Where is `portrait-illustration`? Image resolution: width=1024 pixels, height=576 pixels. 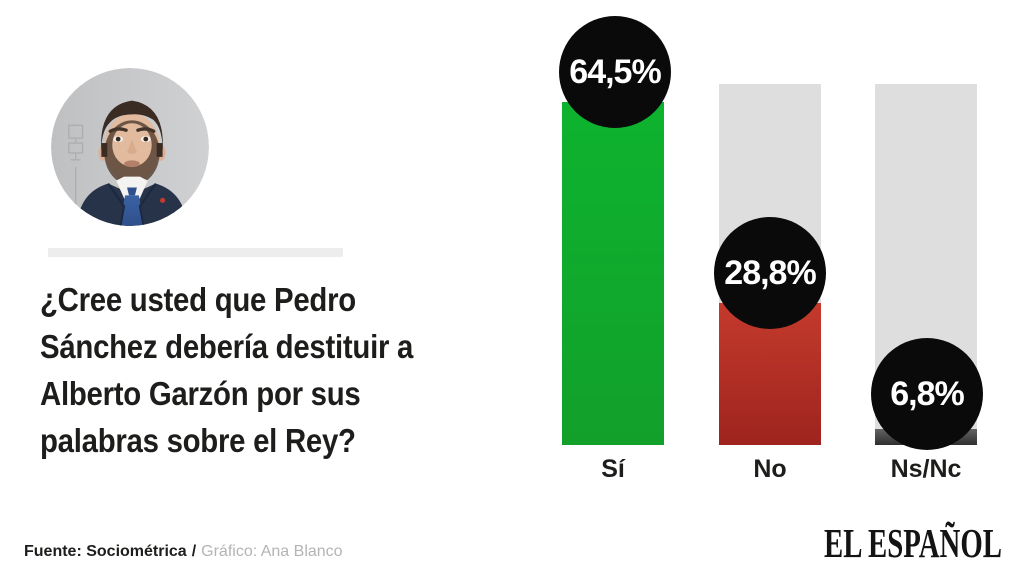 portrait-illustration is located at coordinates (130, 147).